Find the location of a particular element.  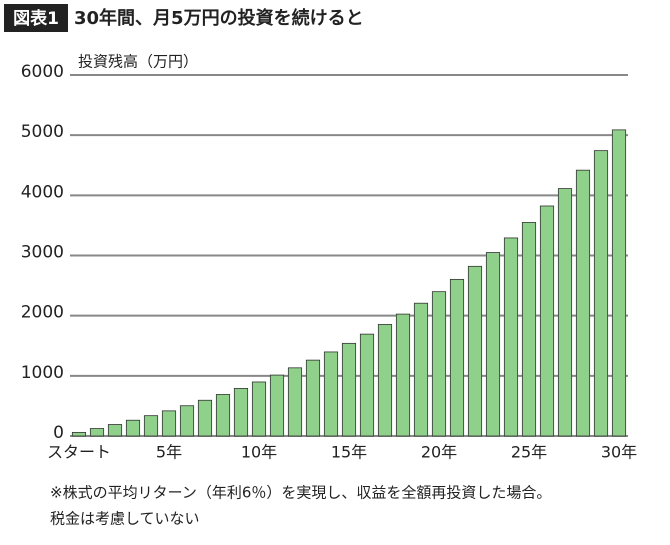

y-tick-label: 4000 is located at coordinates (42, 192).